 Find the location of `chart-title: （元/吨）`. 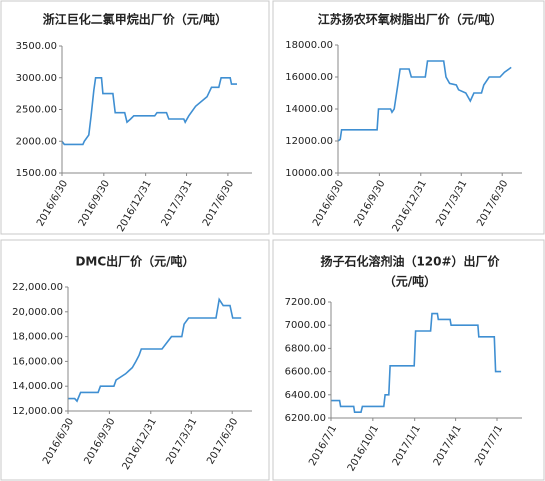

chart-title: （元/吨） is located at coordinates (410, 281).